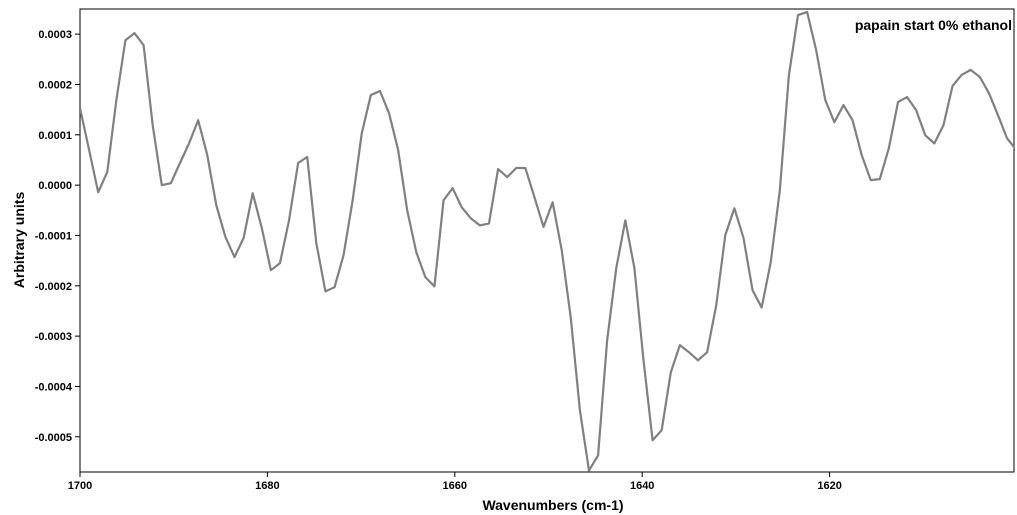 This screenshot has height=515, width=1017. I want to click on x-tick-label: 1700, so click(80, 486).